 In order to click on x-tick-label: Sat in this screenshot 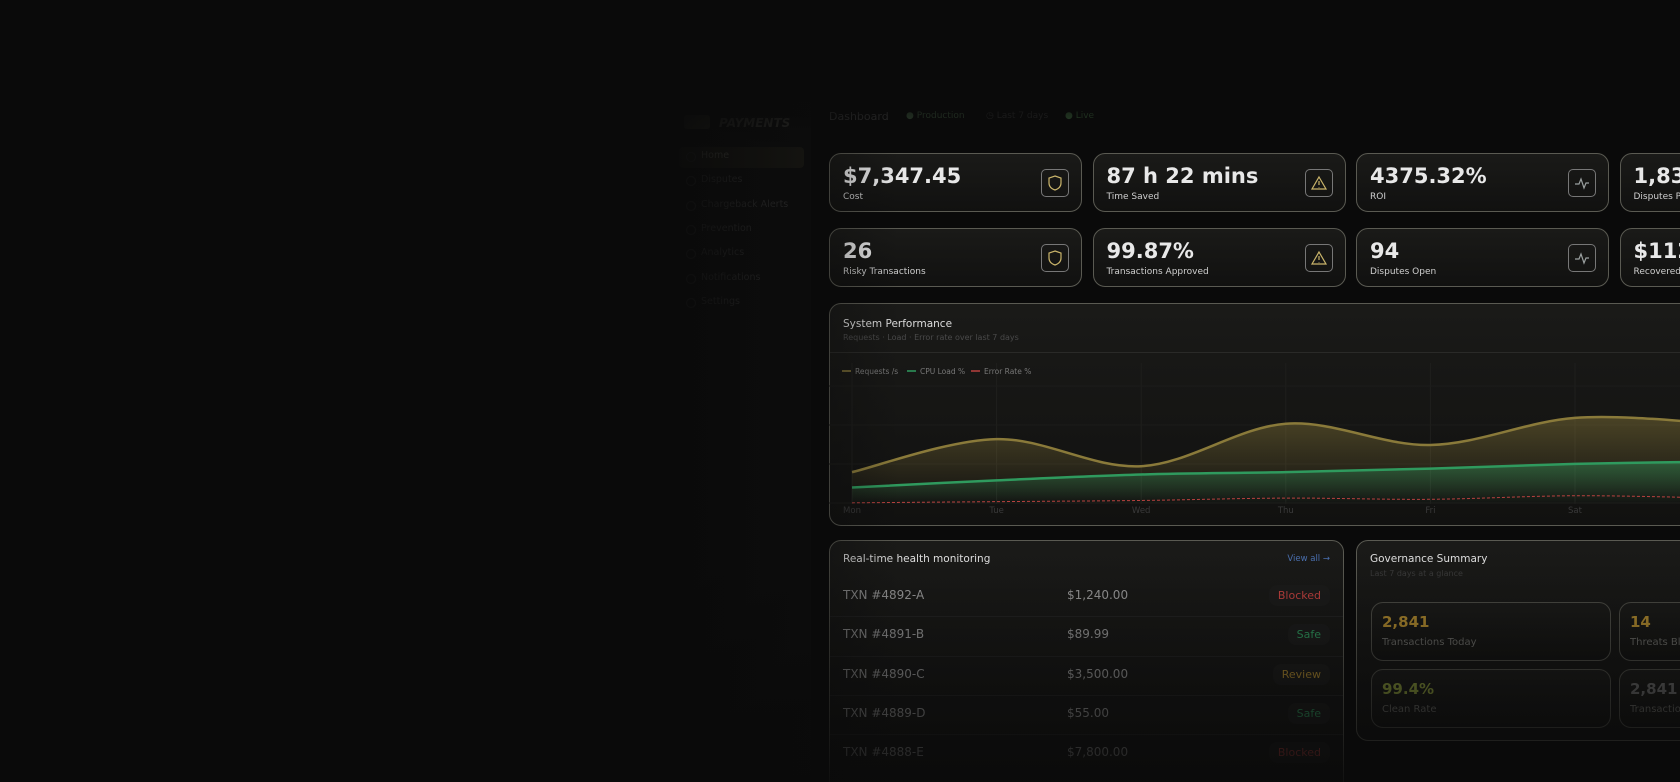, I will do `click(1575, 511)`.